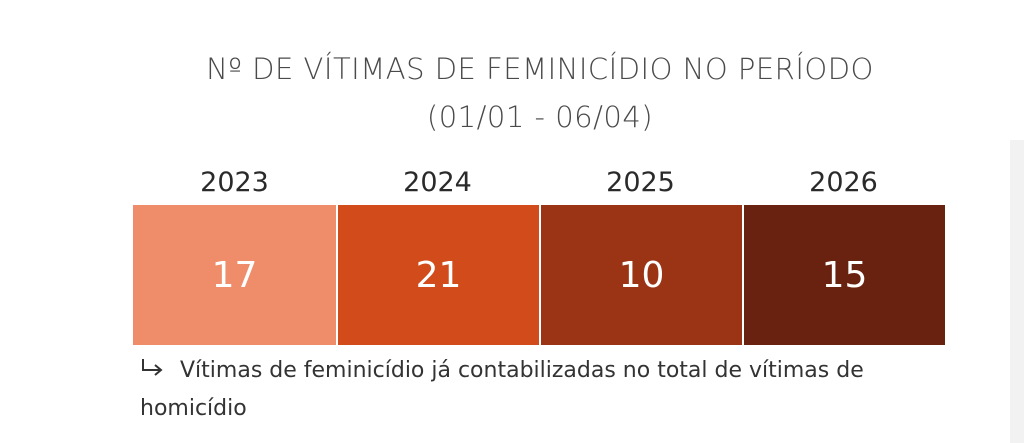  Describe the element at coordinates (152, 367) in the screenshot. I see `note-arrow` at that location.